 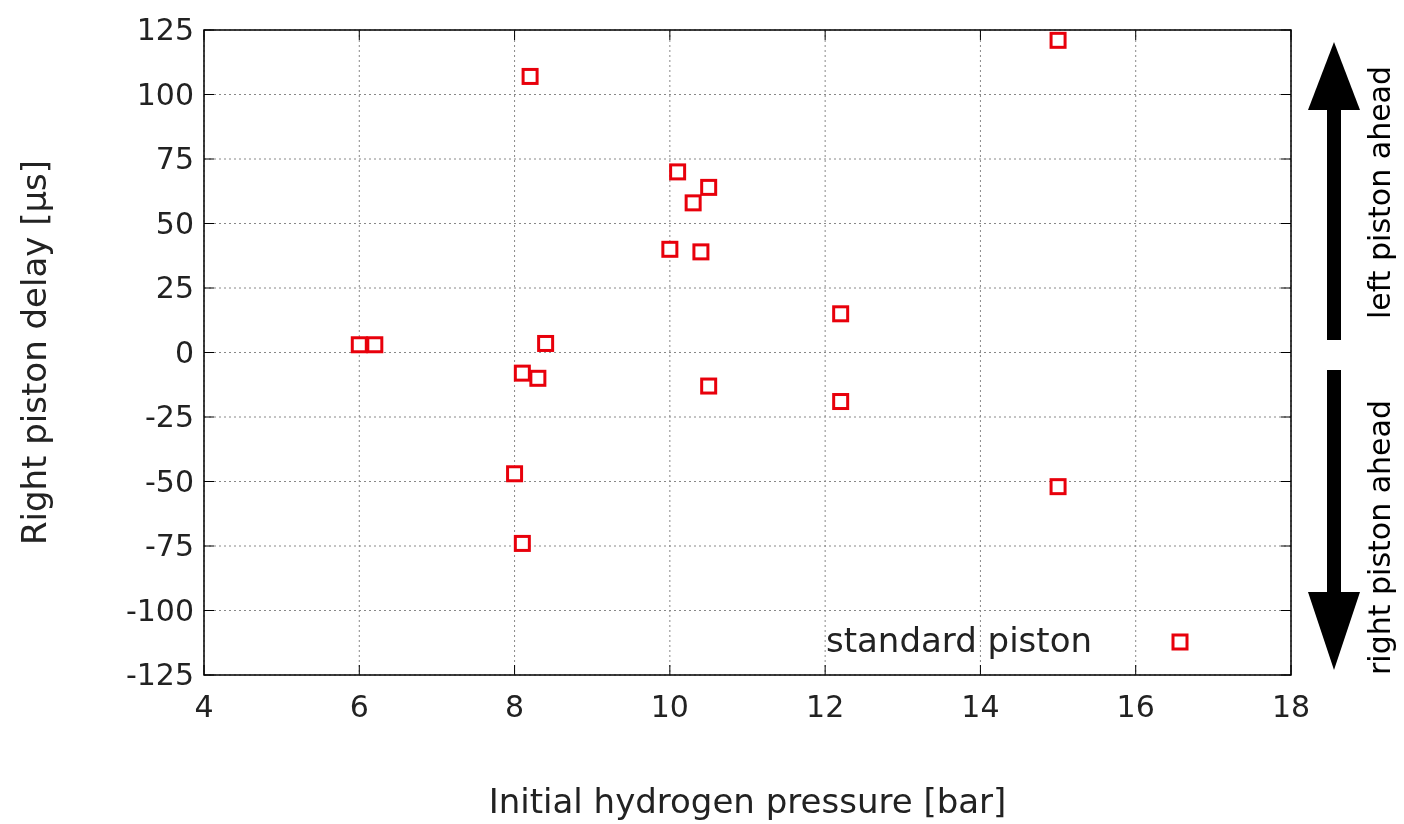 I want to click on x-tick-label: 8, so click(x=515, y=706).